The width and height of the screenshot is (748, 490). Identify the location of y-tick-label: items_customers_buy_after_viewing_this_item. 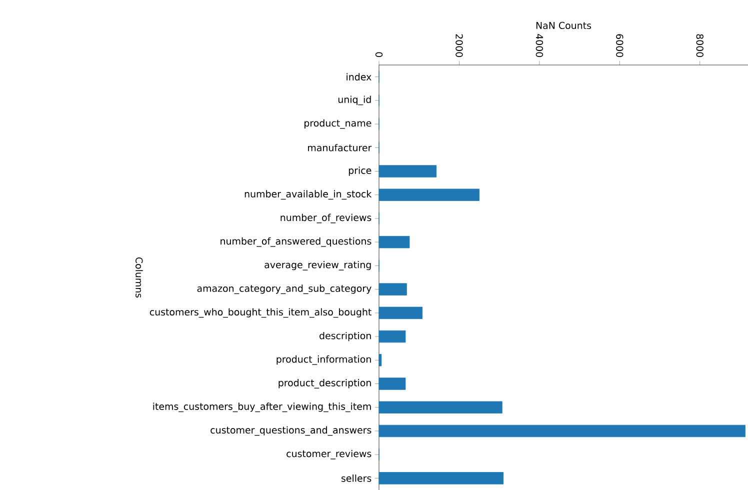
(262, 407).